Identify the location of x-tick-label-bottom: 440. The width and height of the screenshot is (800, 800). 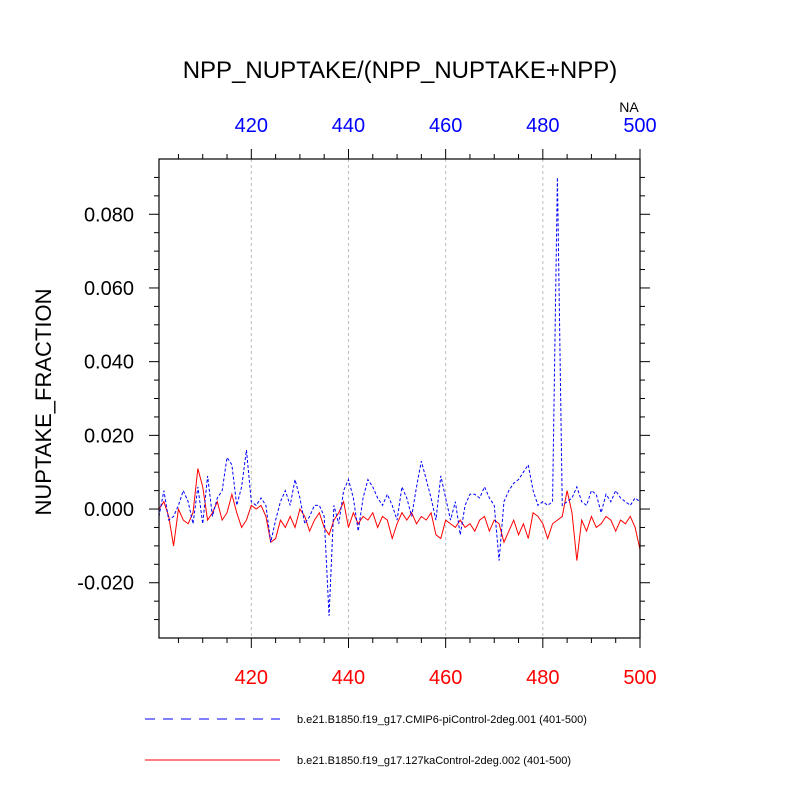
(348, 678).